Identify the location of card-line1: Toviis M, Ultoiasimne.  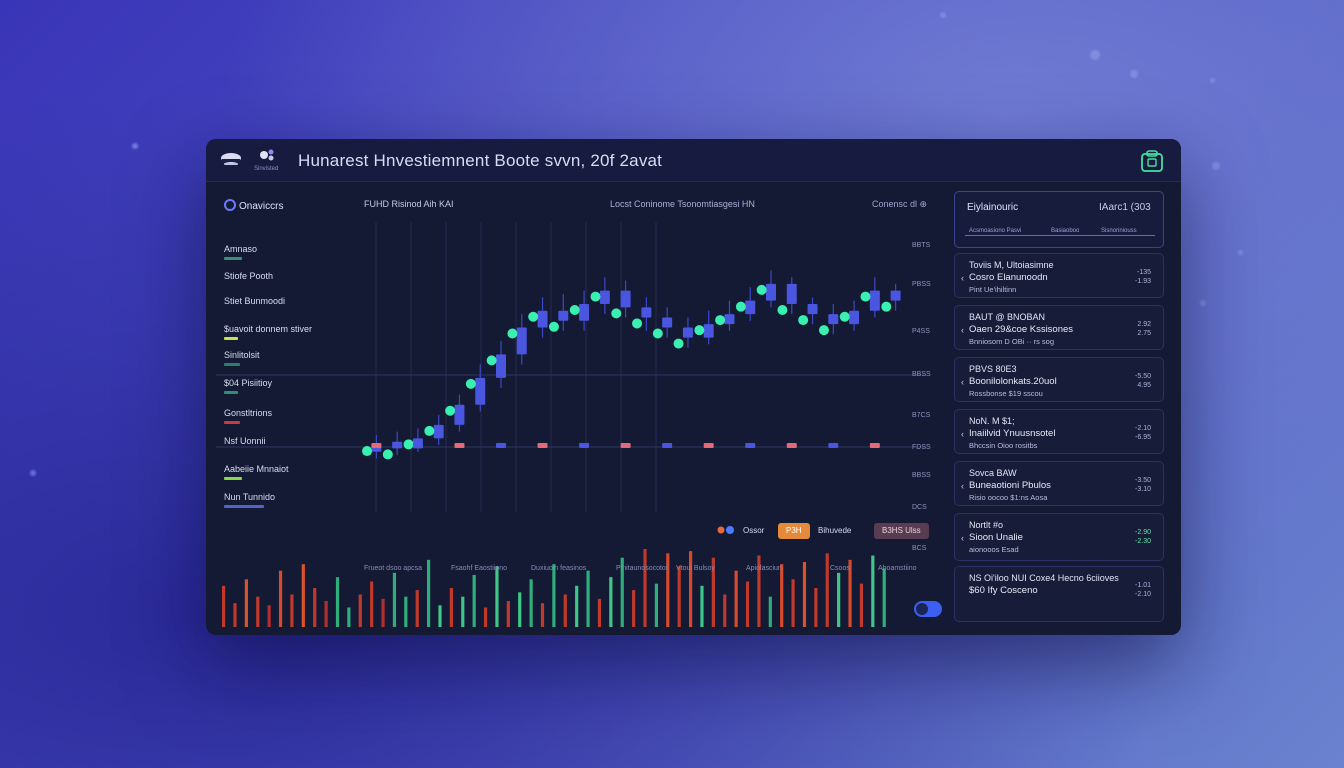
(1011, 265).